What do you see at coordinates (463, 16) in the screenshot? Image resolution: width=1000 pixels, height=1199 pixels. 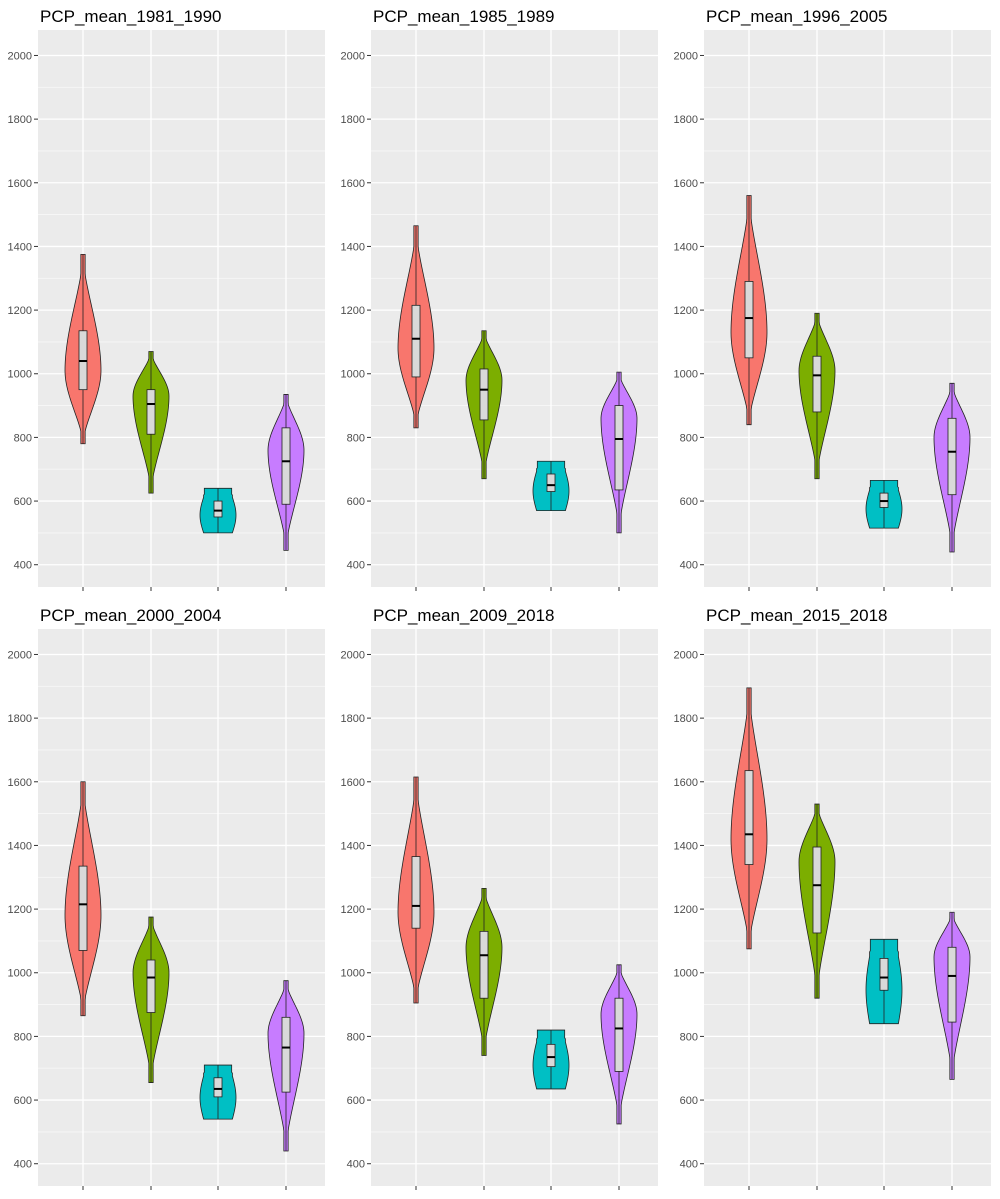 I see `panel-title: PCP_mean_1985_1989` at bounding box center [463, 16].